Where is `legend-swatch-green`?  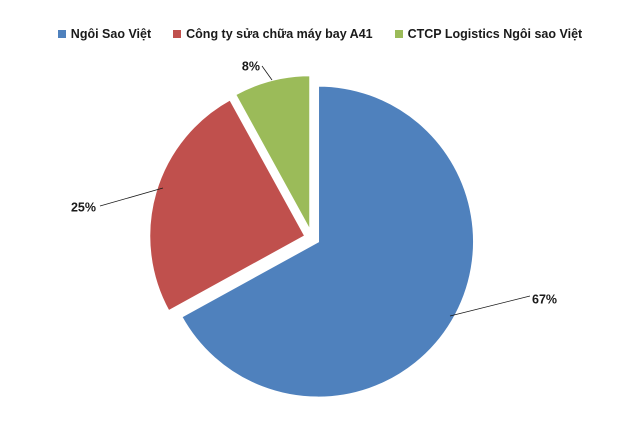 legend-swatch-green is located at coordinates (398, 34).